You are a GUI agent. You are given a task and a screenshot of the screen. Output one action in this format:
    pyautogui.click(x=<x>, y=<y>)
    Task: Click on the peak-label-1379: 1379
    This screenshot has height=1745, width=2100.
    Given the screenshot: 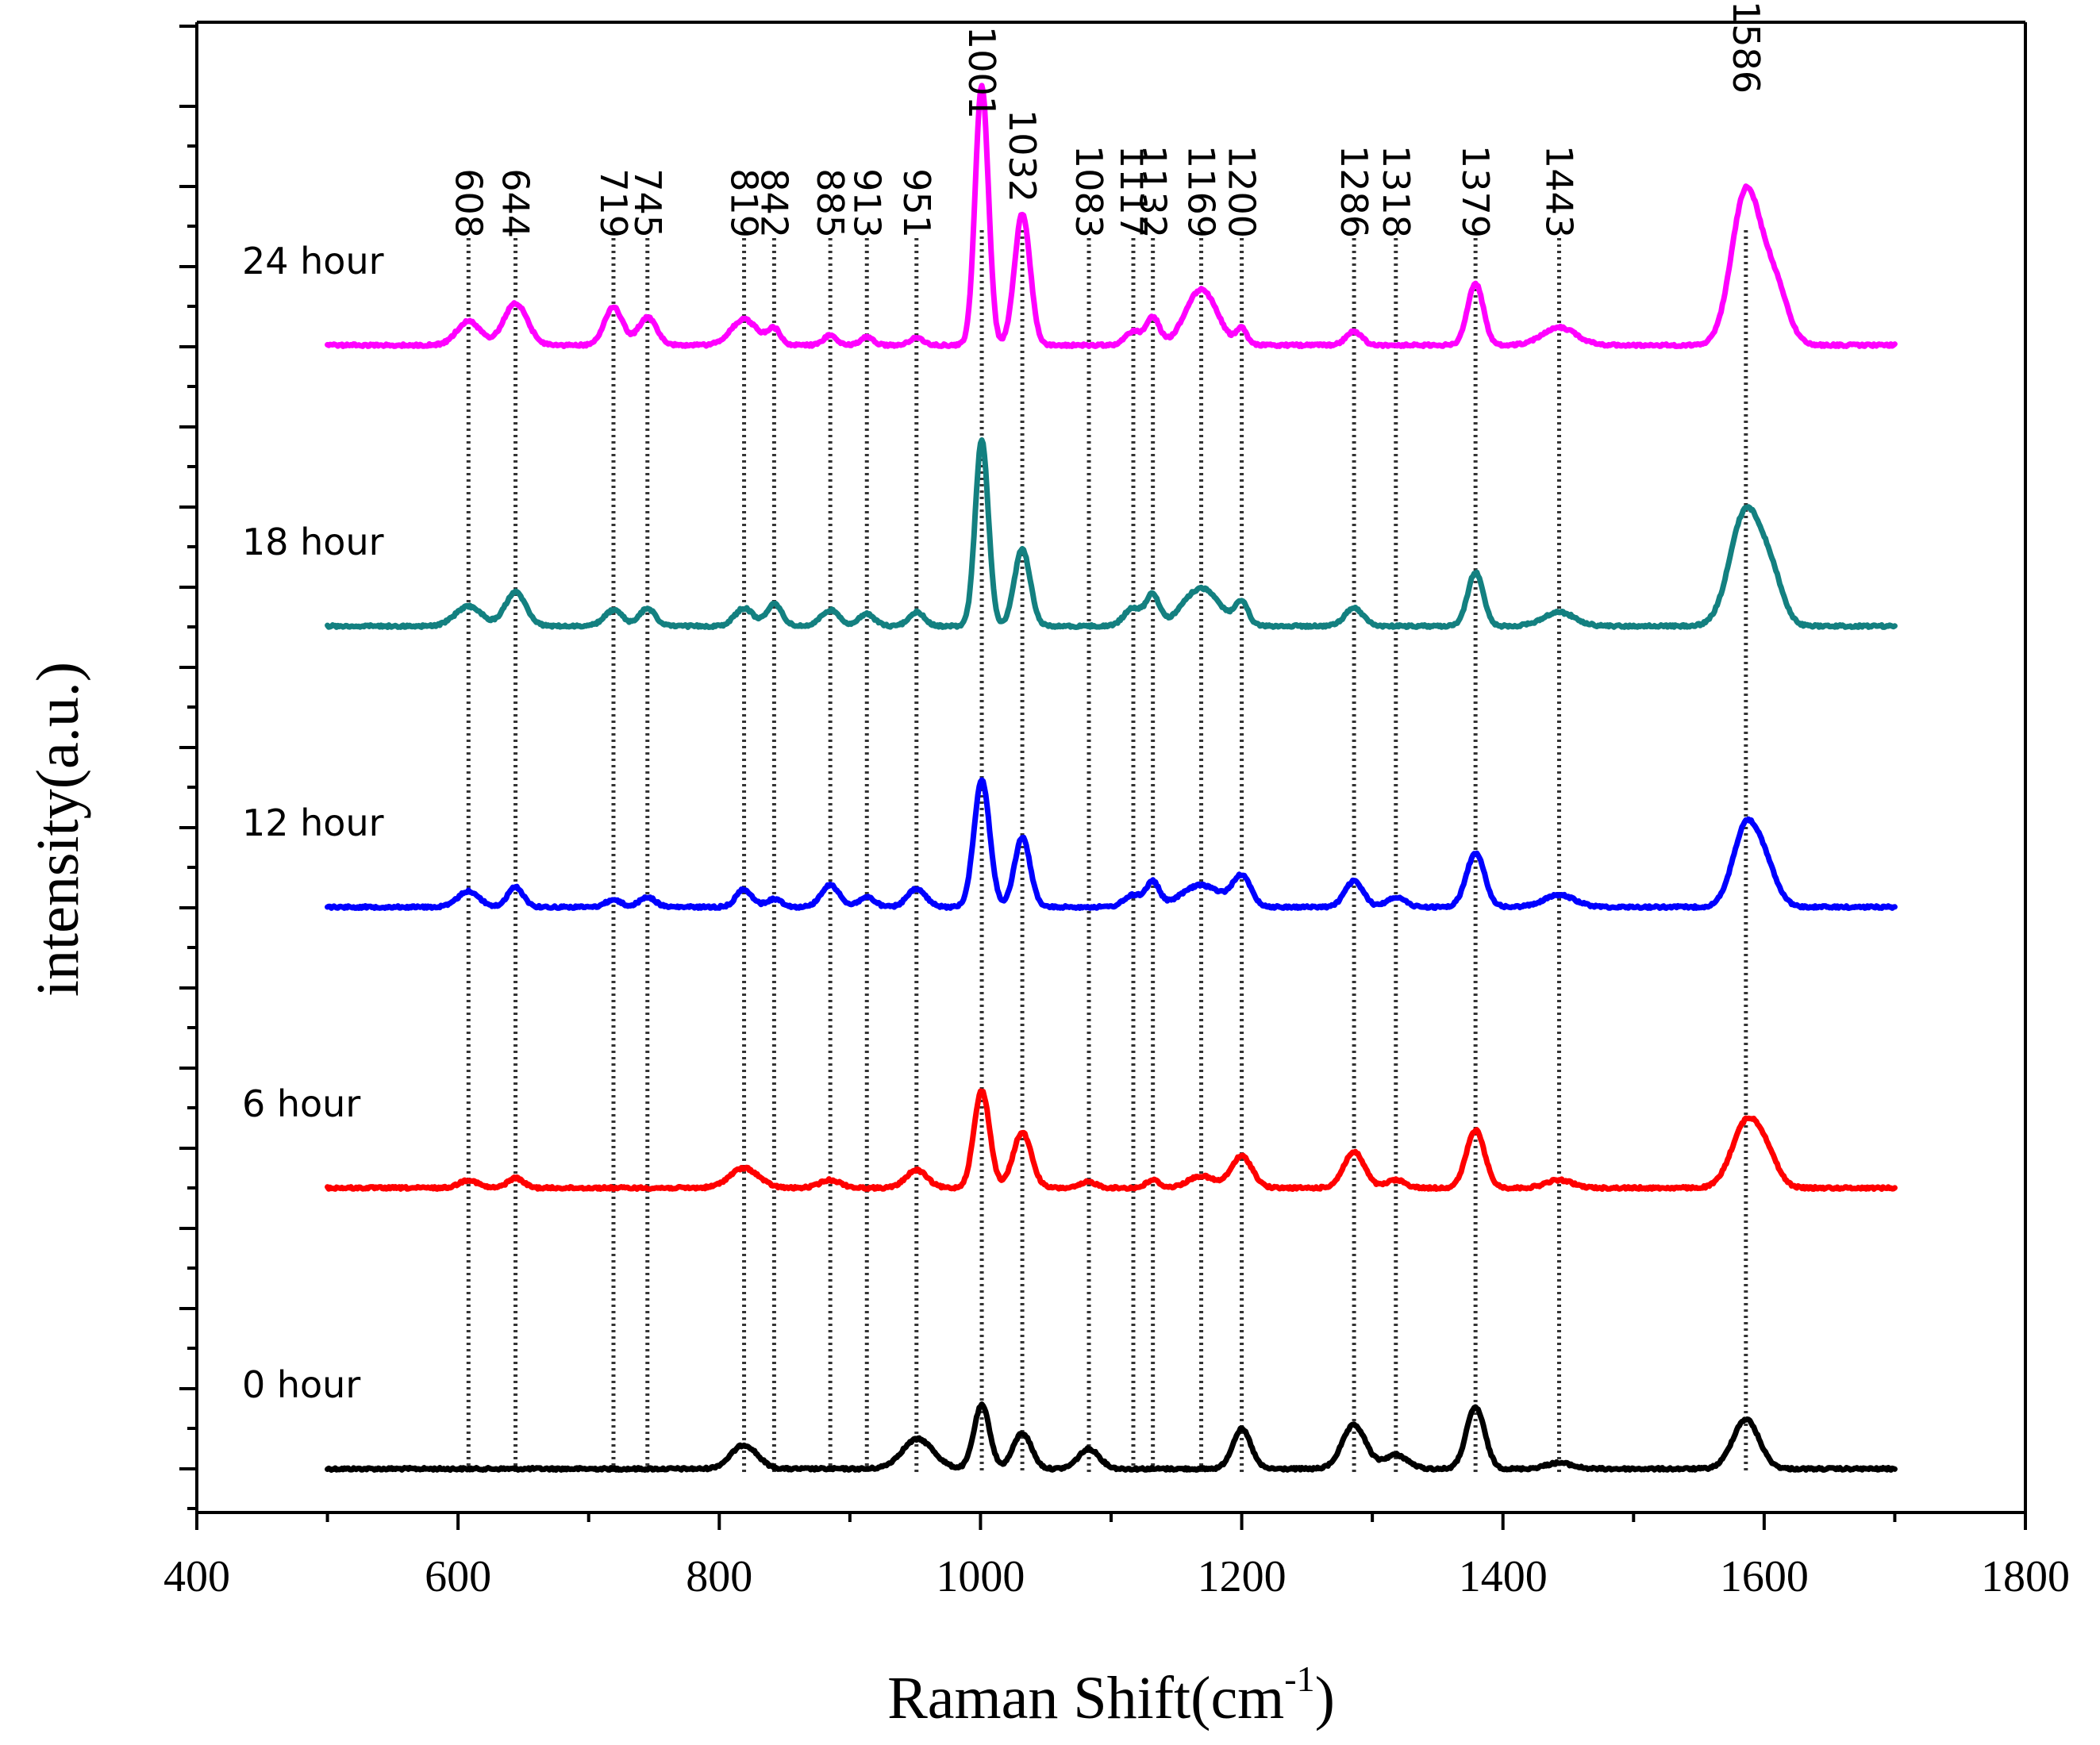 What is the action you would take?
    pyautogui.click(x=1475, y=192)
    